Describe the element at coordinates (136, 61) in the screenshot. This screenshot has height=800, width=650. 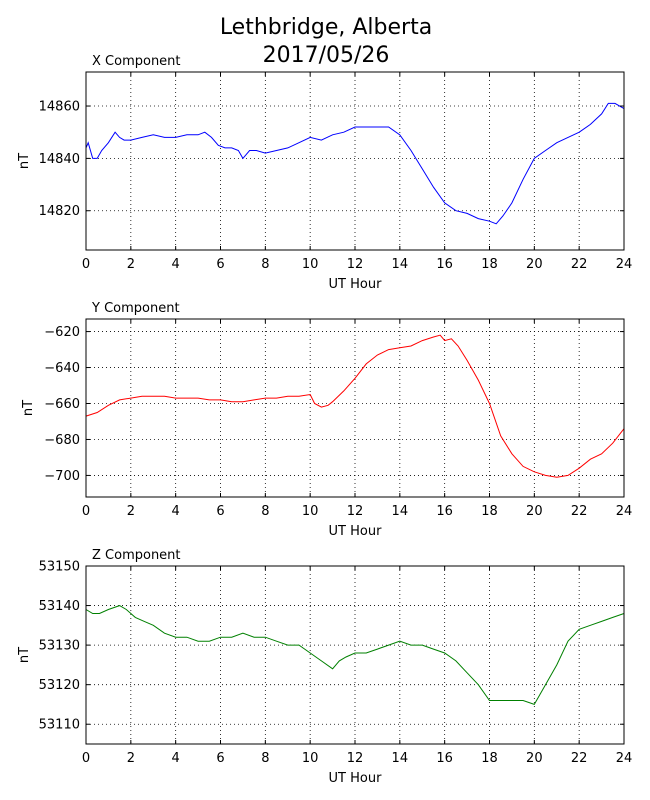
I see `x-component-title: X Component` at that location.